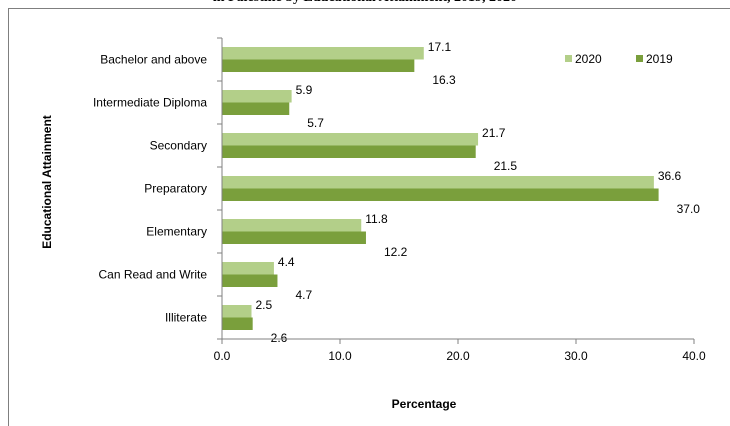 Image resolution: width=730 pixels, height=426 pixels. What do you see at coordinates (286, 262) in the screenshot?
I see `value-label-2020-5: 4.4` at bounding box center [286, 262].